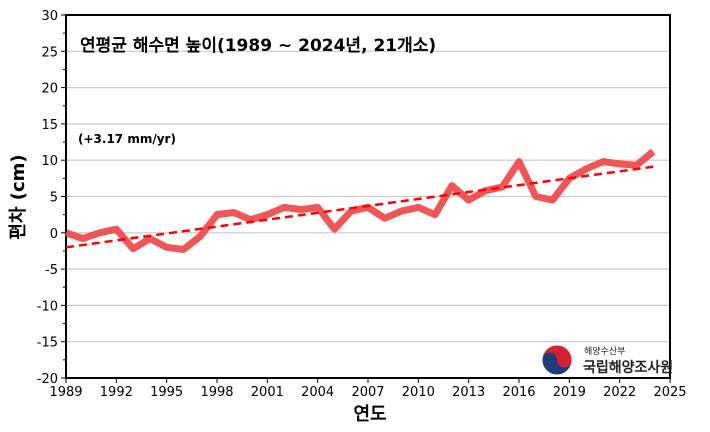 The height and width of the screenshot is (432, 710). What do you see at coordinates (49, 89) in the screenshot?
I see `y-tick-label: 20` at bounding box center [49, 89].